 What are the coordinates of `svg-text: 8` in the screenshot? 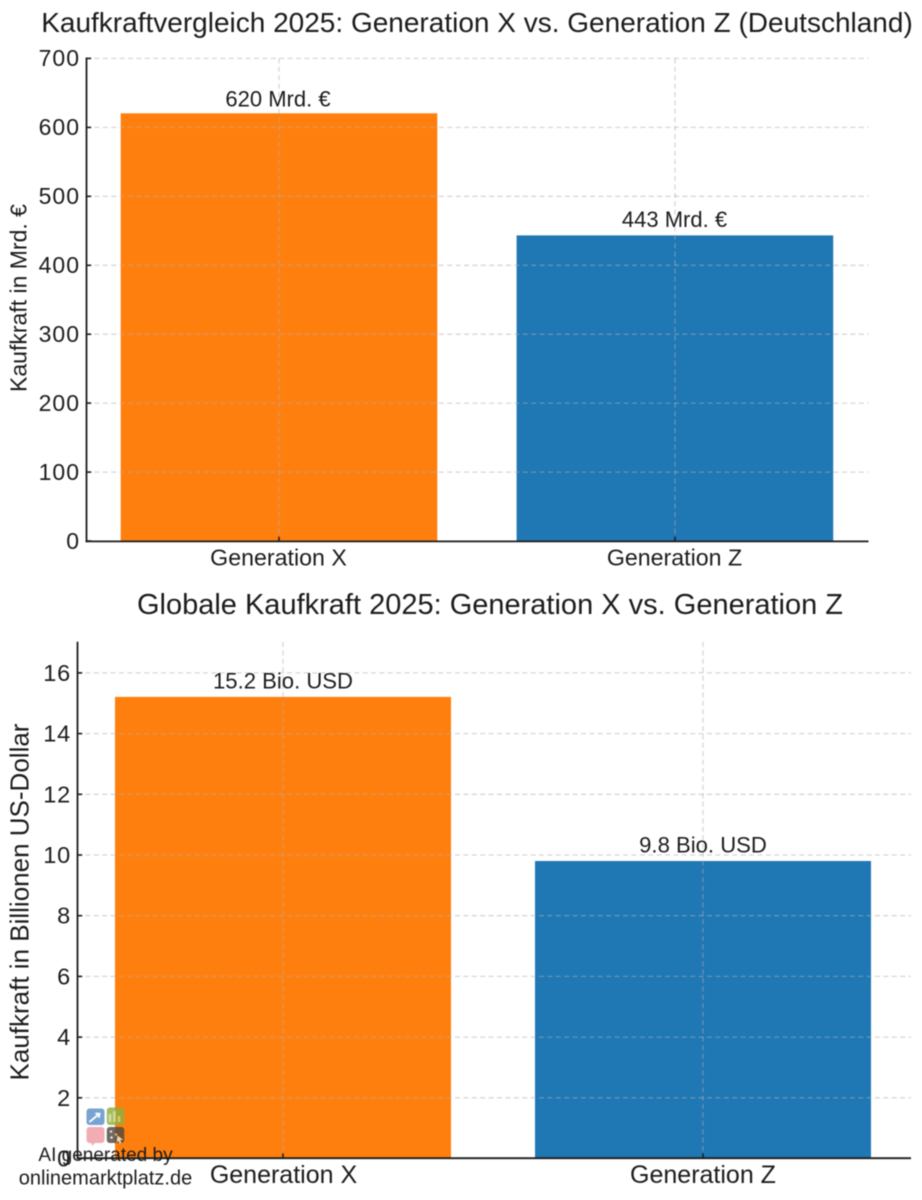 It's located at (64, 916).